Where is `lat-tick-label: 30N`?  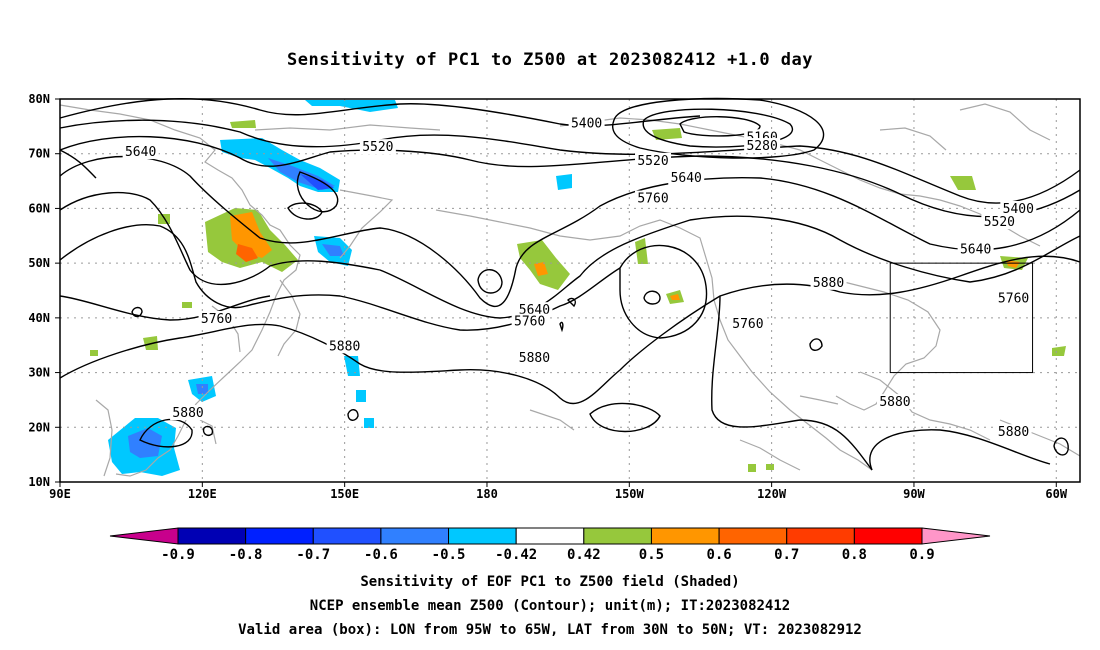 lat-tick-label: 30N is located at coordinates (39, 373).